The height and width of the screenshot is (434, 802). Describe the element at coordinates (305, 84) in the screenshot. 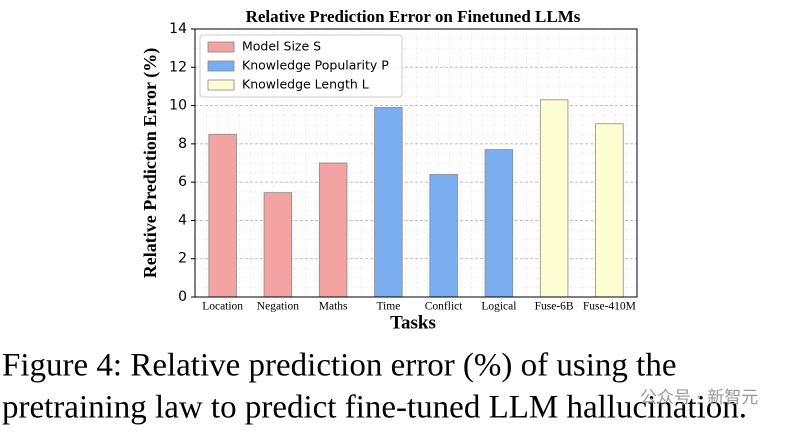

I see `legend-label: Knowledge Length L` at that location.